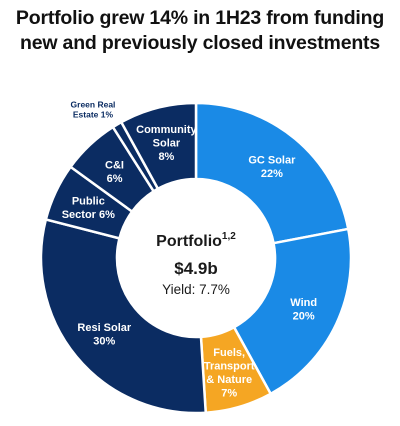 Image resolution: width=400 pixels, height=426 pixels. I want to click on slice-wind, so click(292, 311).